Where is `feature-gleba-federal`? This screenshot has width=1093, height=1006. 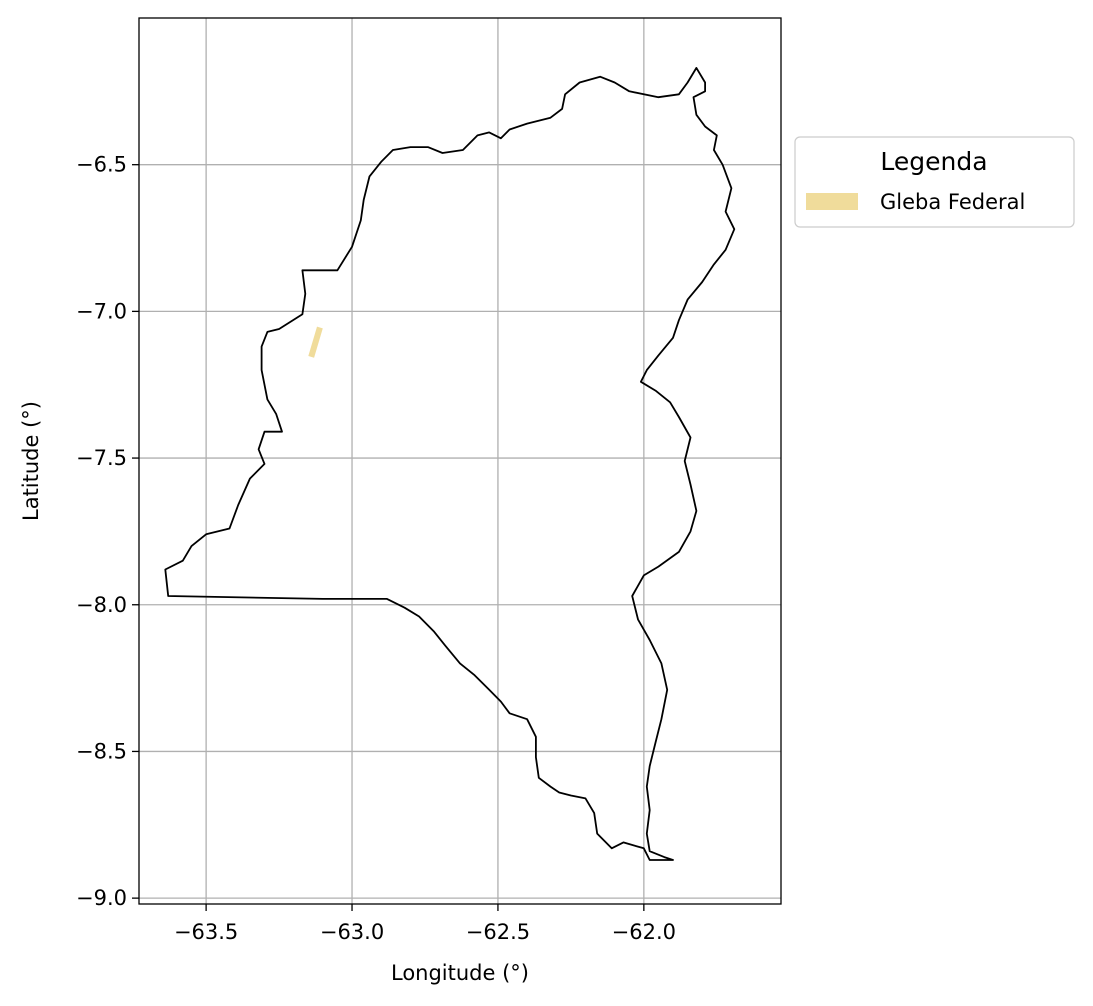
feature-gleba-federal is located at coordinates (315, 342).